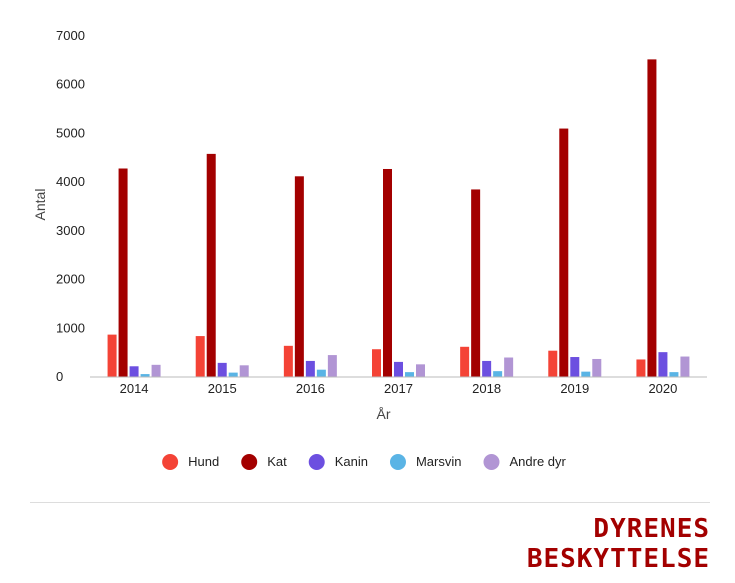 The image size is (735, 583). What do you see at coordinates (332, 366) in the screenshot?
I see `bar-andre-dyr-2016` at bounding box center [332, 366].